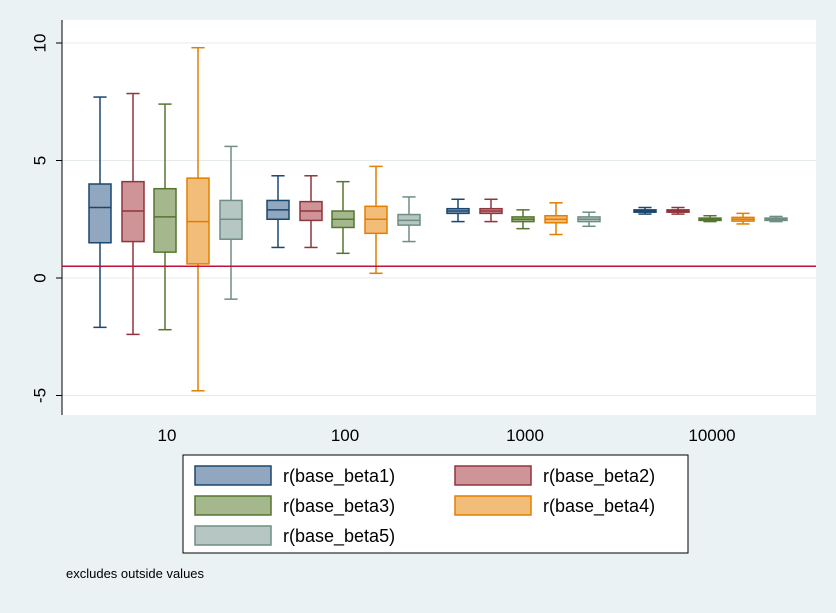  I want to click on x-category-label: 10000, so click(711, 435).